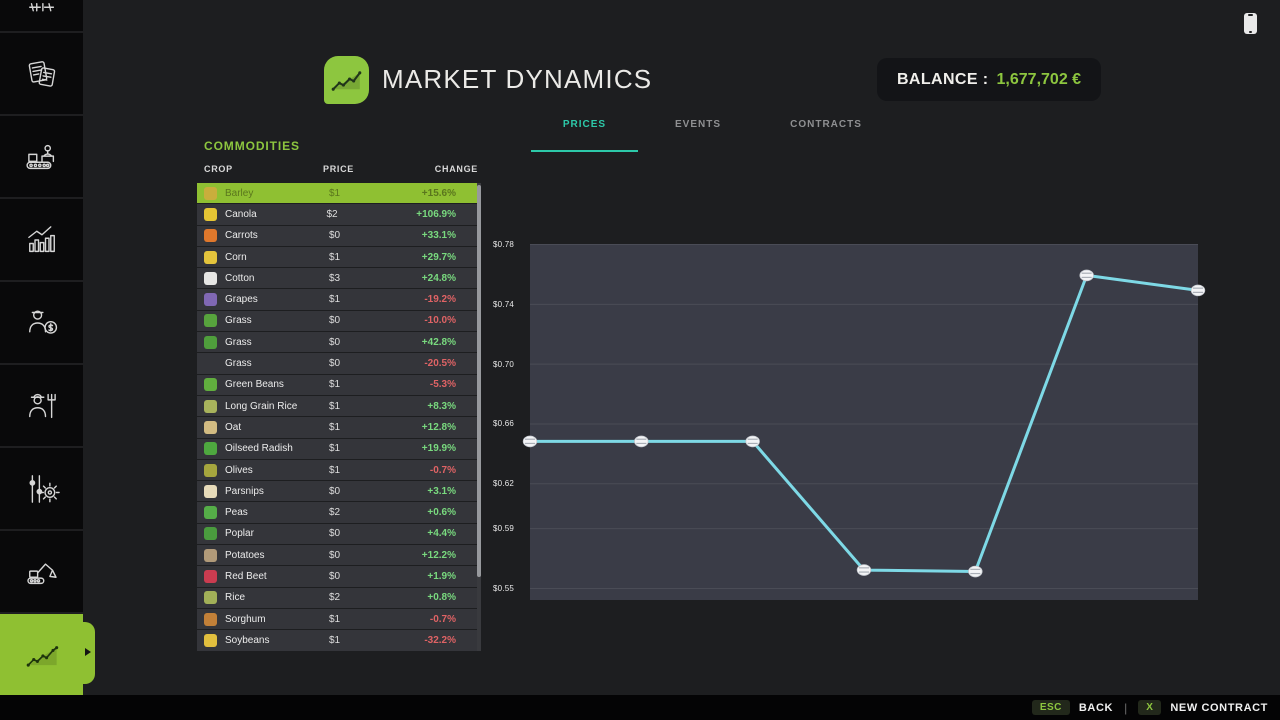 The image size is (1280, 720). Describe the element at coordinates (339, 169) in the screenshot. I see `column-header-price: PRICE` at that location.